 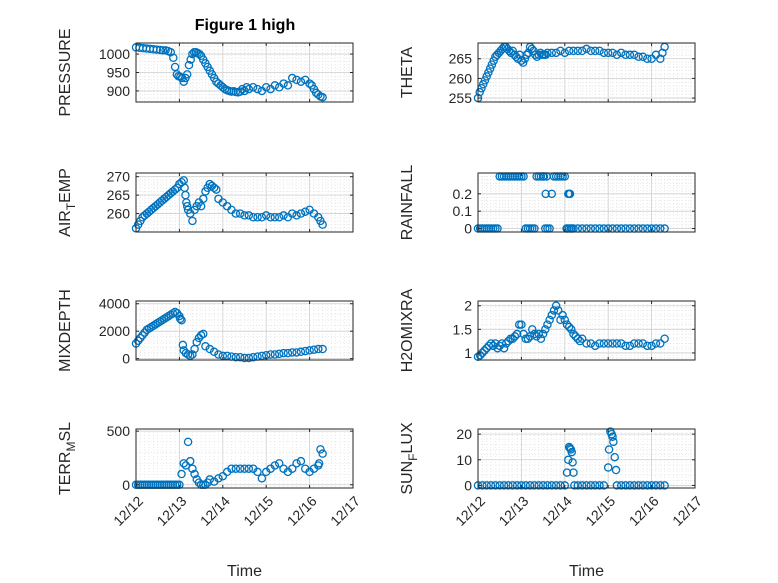 I want to click on y-tick-label: 900, so click(x=119, y=91).